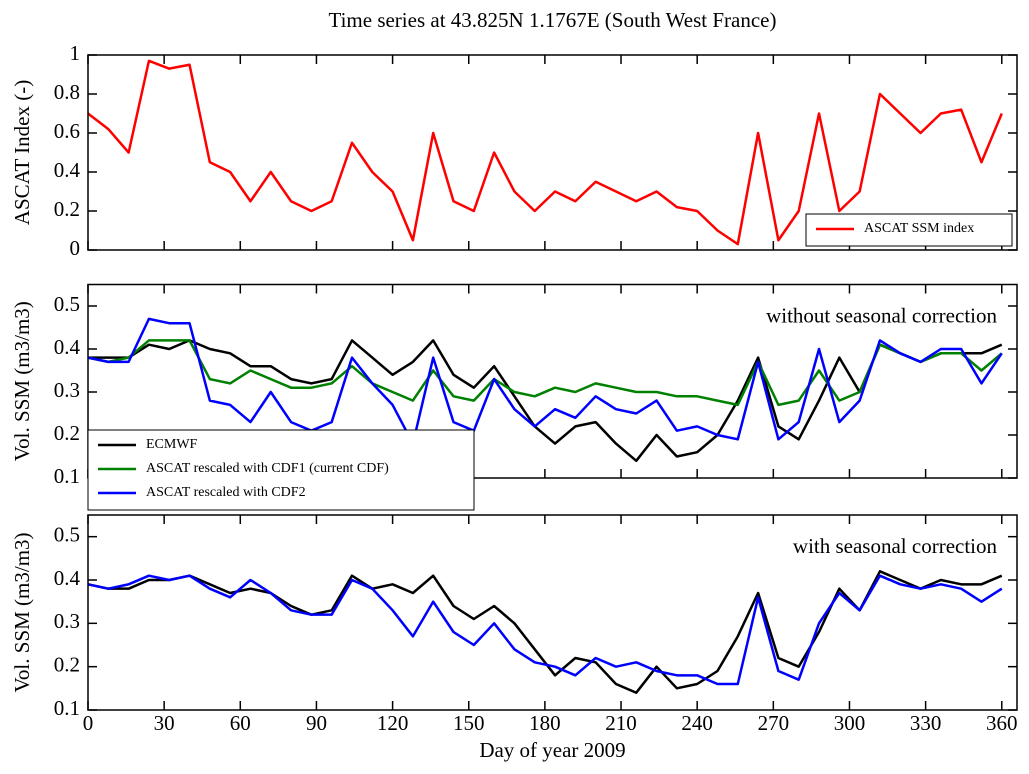 This screenshot has width=1029, height=774. What do you see at coordinates (67, 92) in the screenshot?
I see `y-tick-label: 0.8` at bounding box center [67, 92].